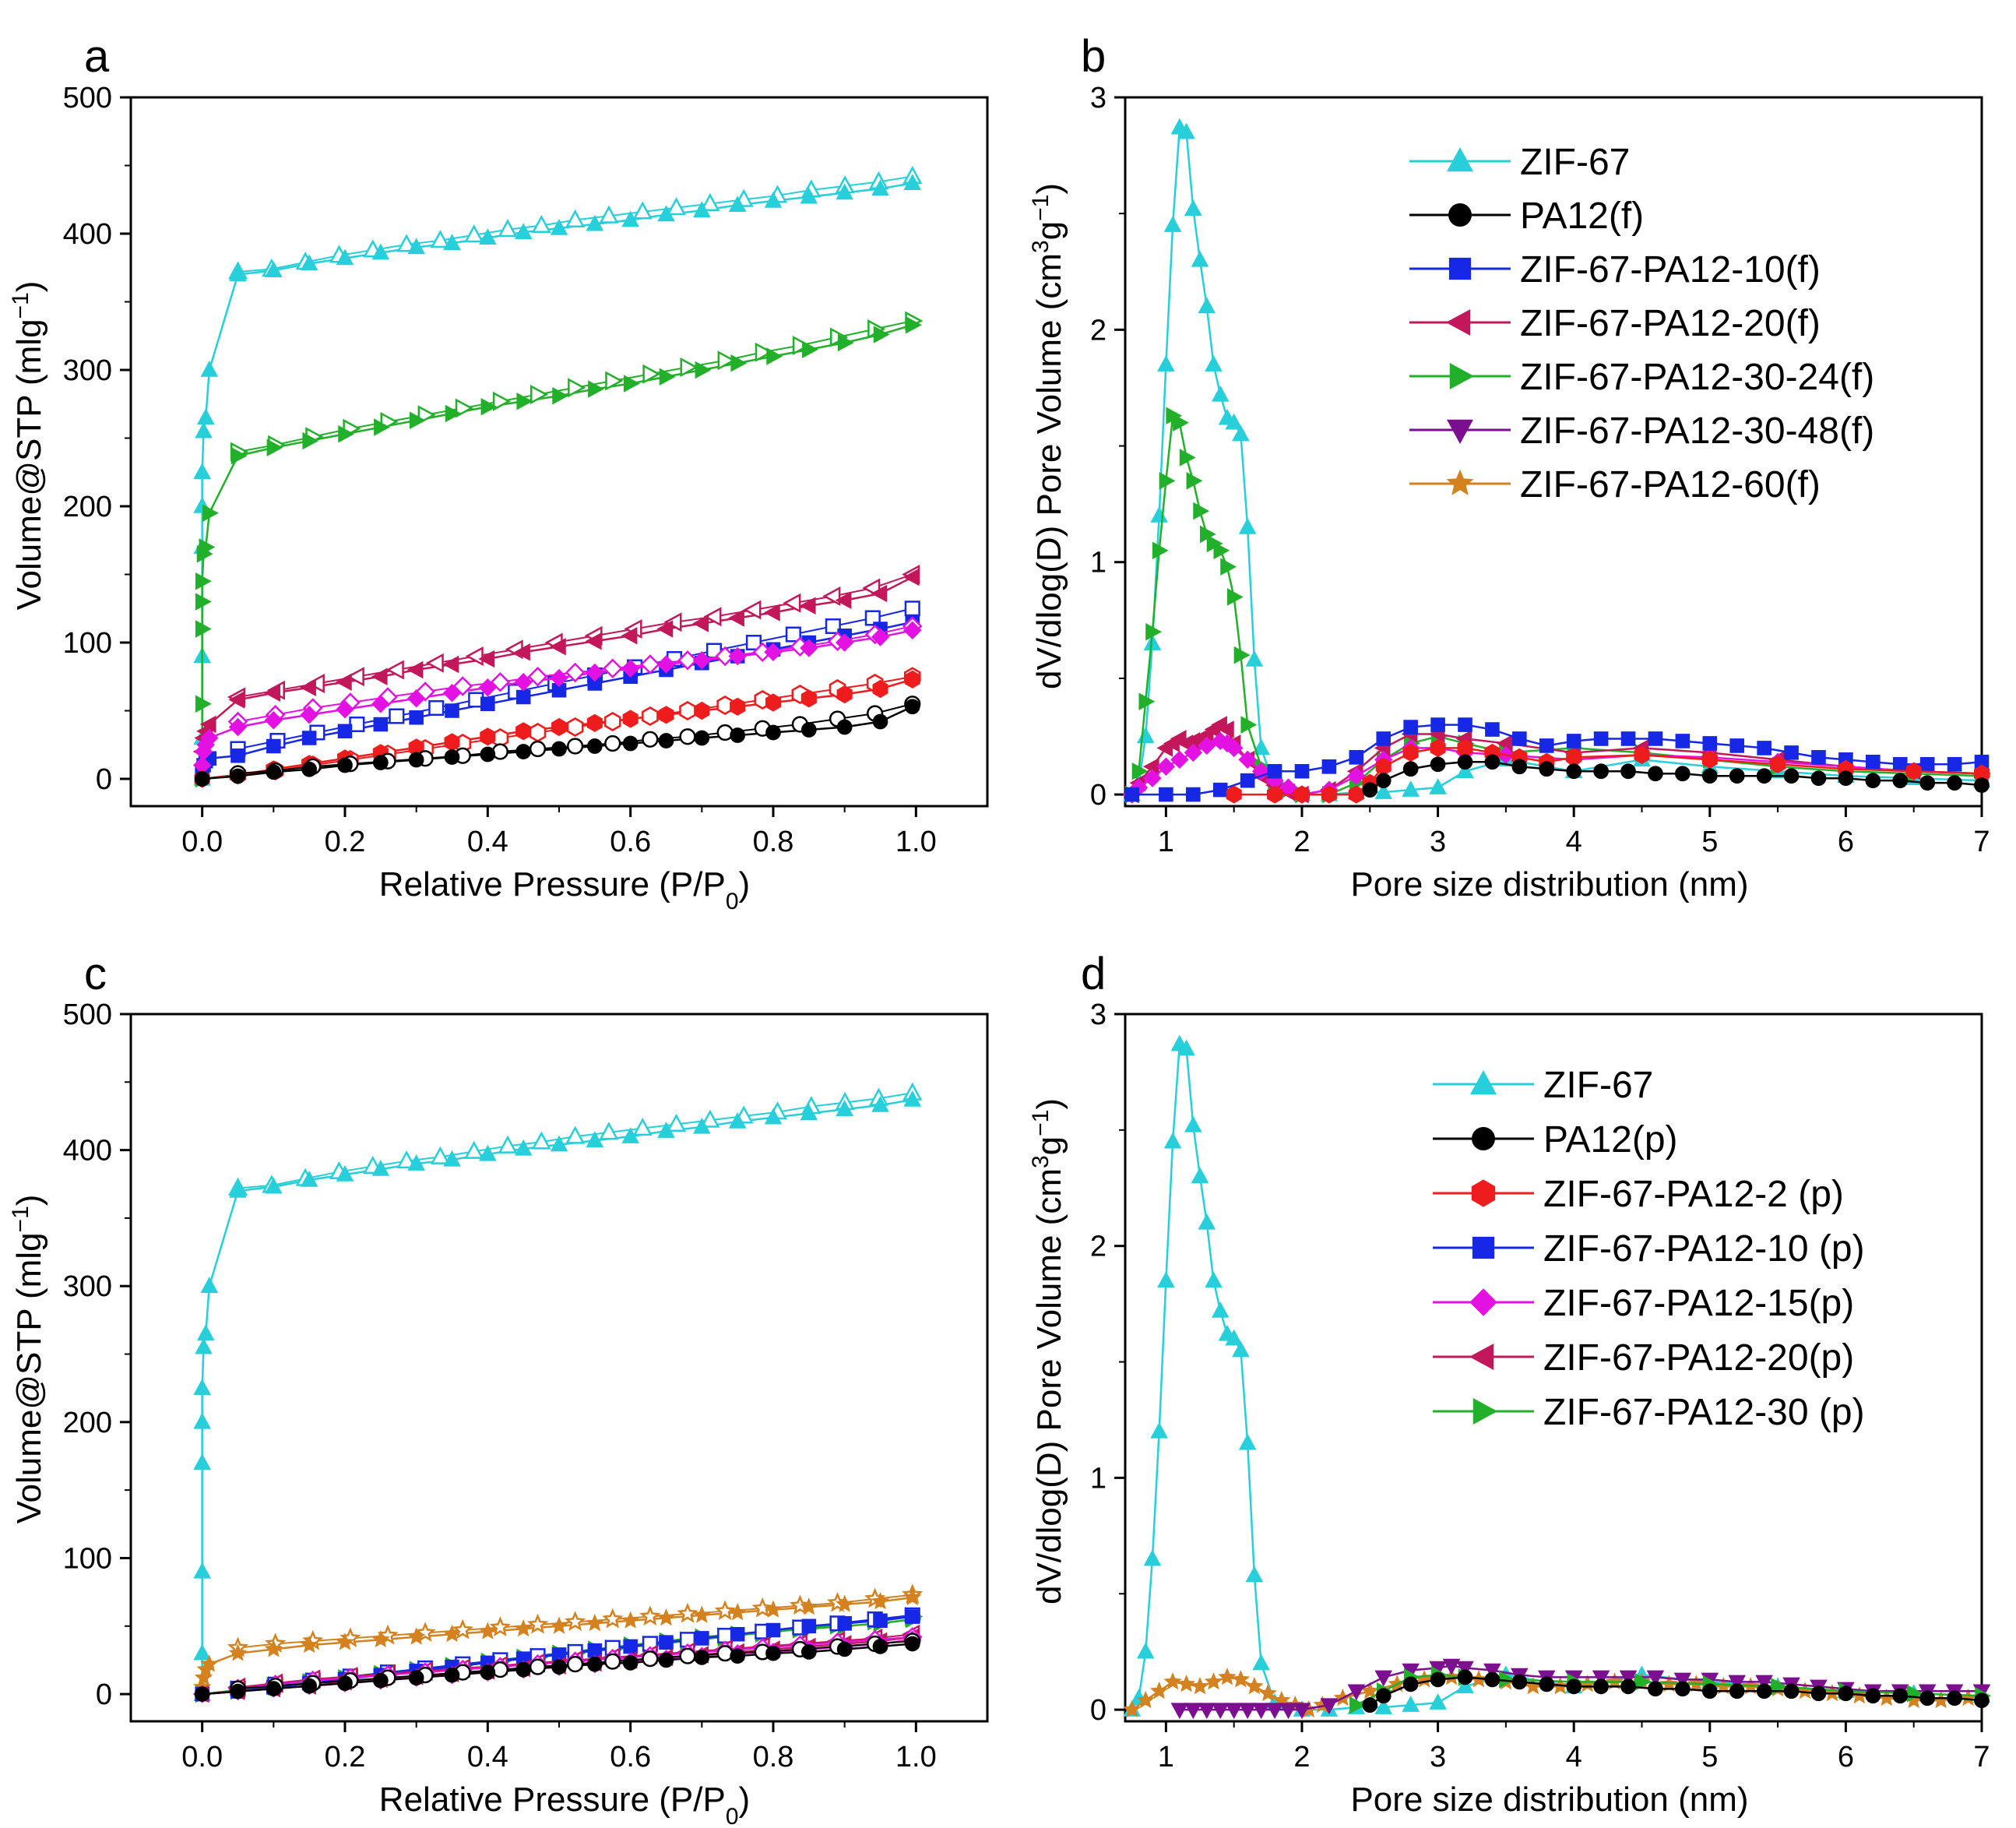  I want to click on x-tick-label: 0.8, so click(773, 842).